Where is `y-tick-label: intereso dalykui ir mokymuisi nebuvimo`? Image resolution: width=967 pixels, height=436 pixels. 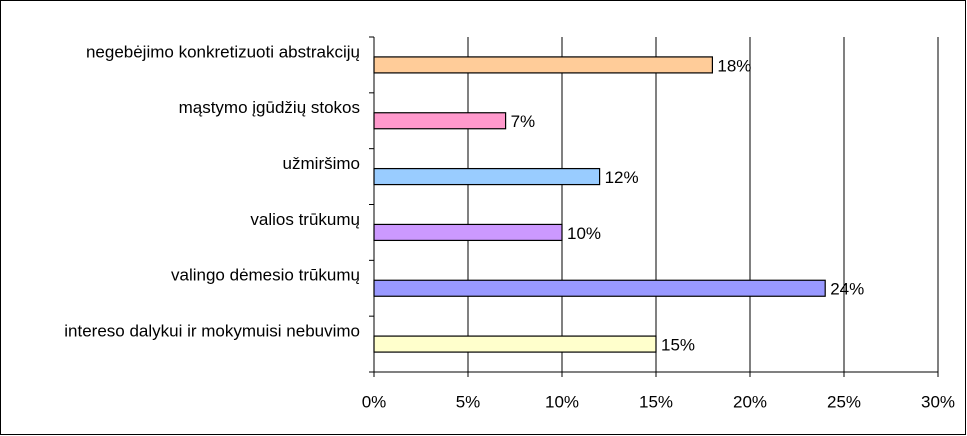 y-tick-label: intereso dalykui ir mokymuisi nebuvimo is located at coordinates (212, 331).